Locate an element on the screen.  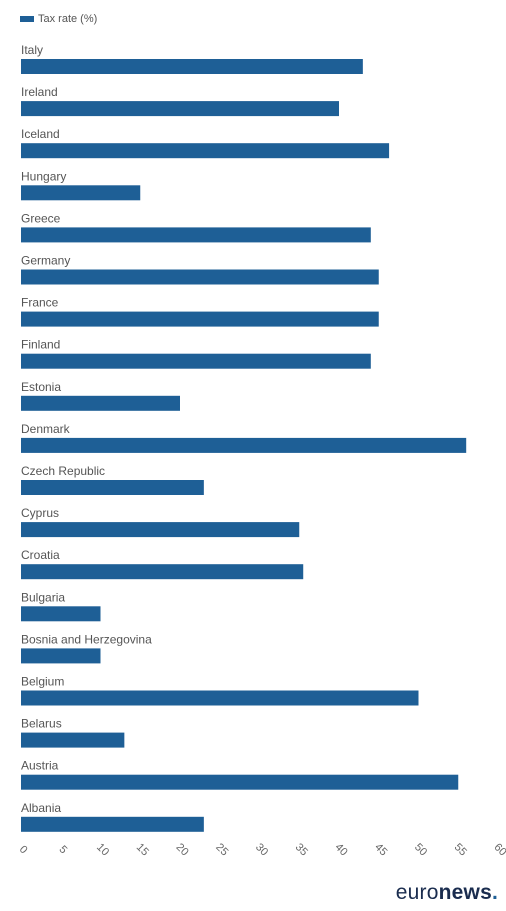
bar-belgium is located at coordinates (220, 698).